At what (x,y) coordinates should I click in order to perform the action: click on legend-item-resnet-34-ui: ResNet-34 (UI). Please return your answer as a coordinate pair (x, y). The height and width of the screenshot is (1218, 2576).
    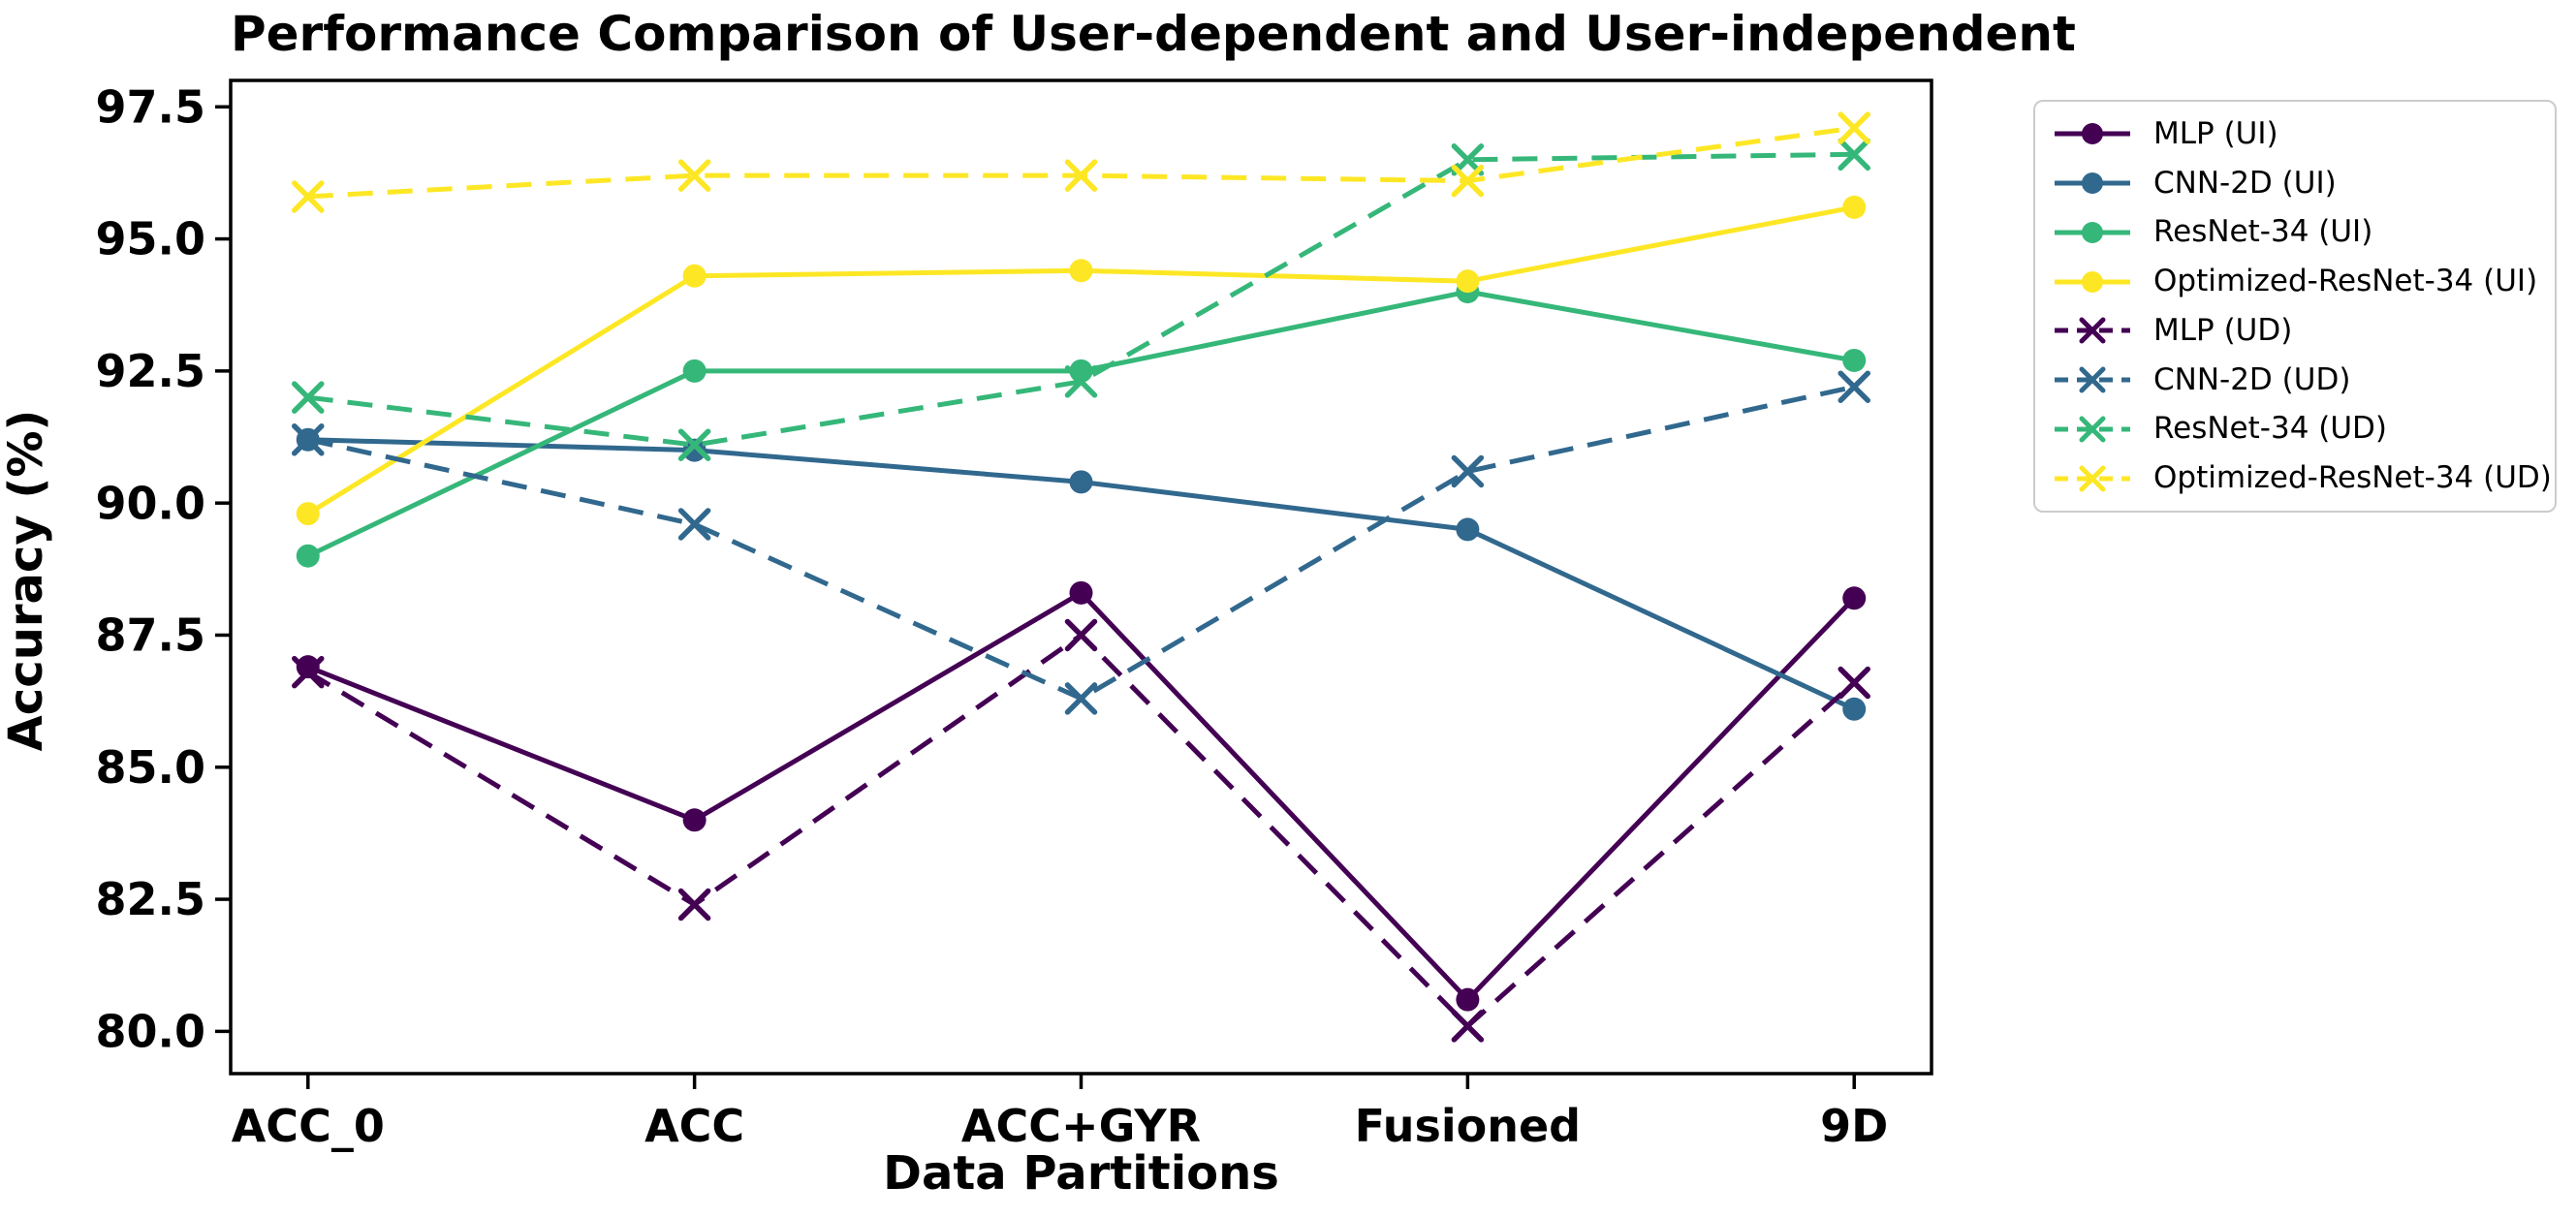
    Looking at the image, I should click on (2304, 232).